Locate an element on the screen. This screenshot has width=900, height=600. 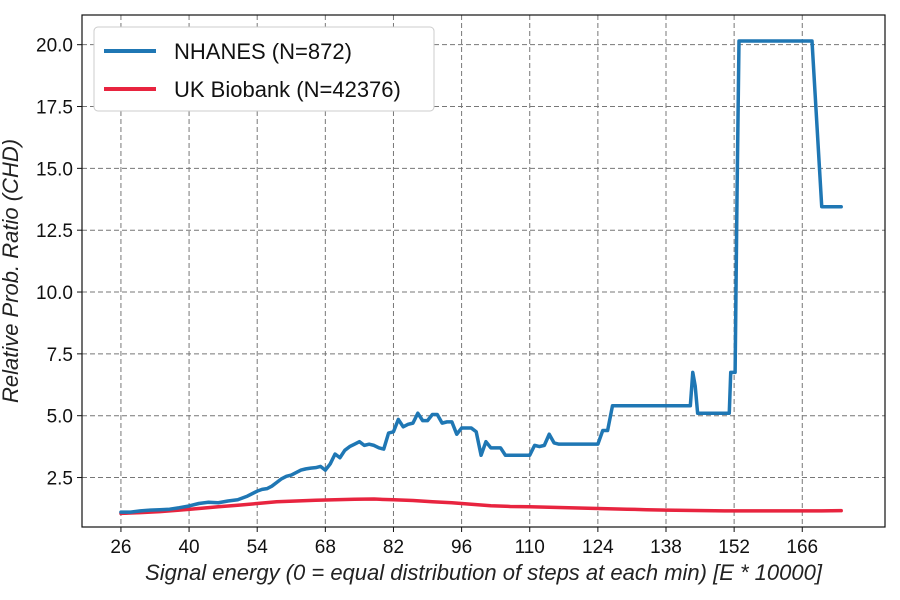
y-tick-label: 17.5 is located at coordinates (54, 108).